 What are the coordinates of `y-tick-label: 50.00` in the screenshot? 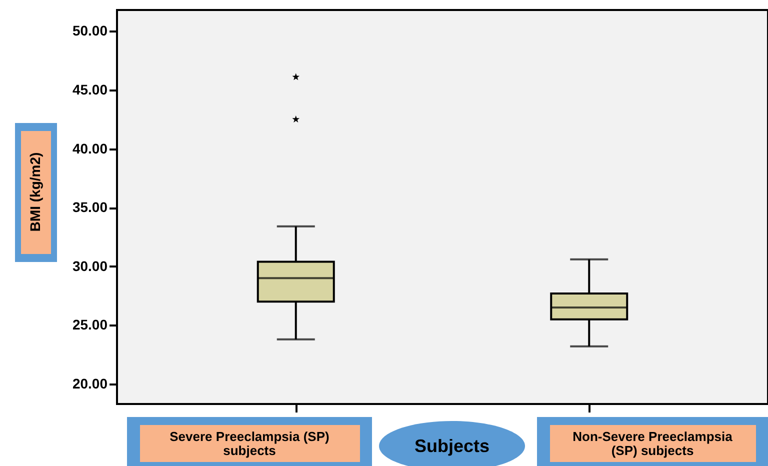 It's located at (90, 30).